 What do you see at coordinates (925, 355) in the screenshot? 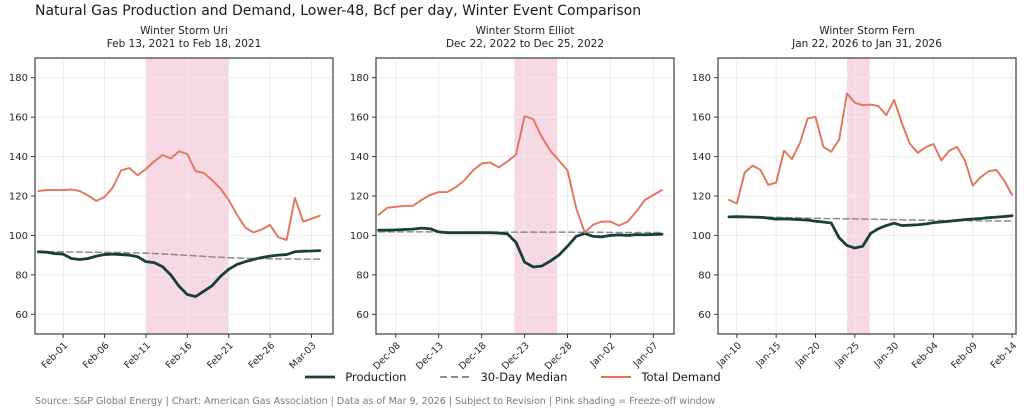
I see `x-tick-label: Feb-04` at bounding box center [925, 355].